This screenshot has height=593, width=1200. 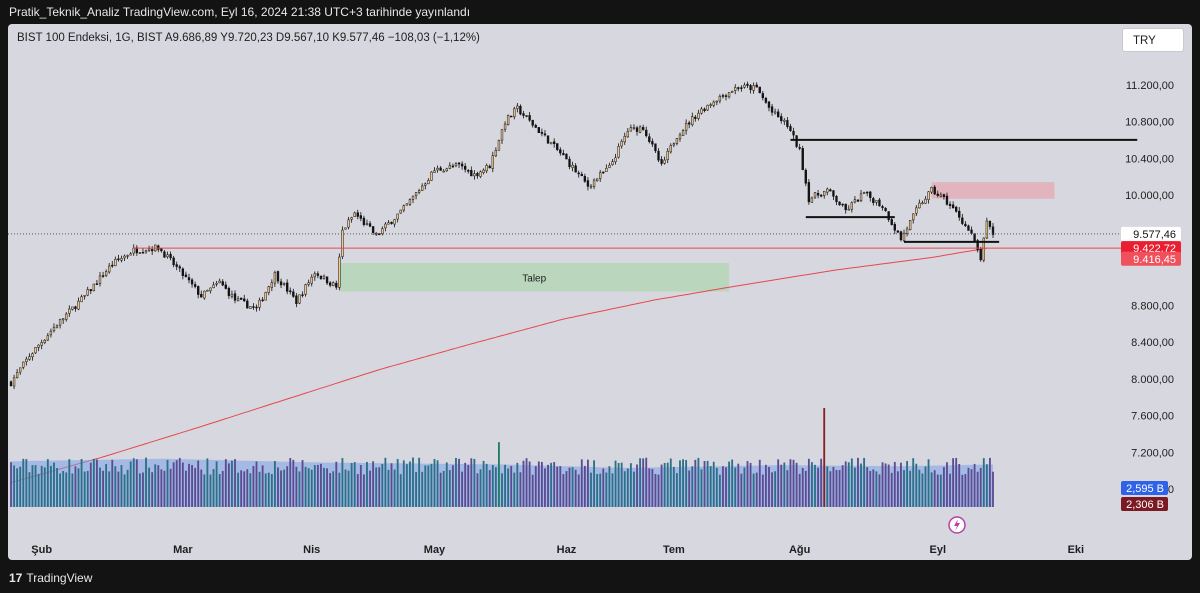 What do you see at coordinates (957, 525) in the screenshot?
I see `lightning-icon` at bounding box center [957, 525].